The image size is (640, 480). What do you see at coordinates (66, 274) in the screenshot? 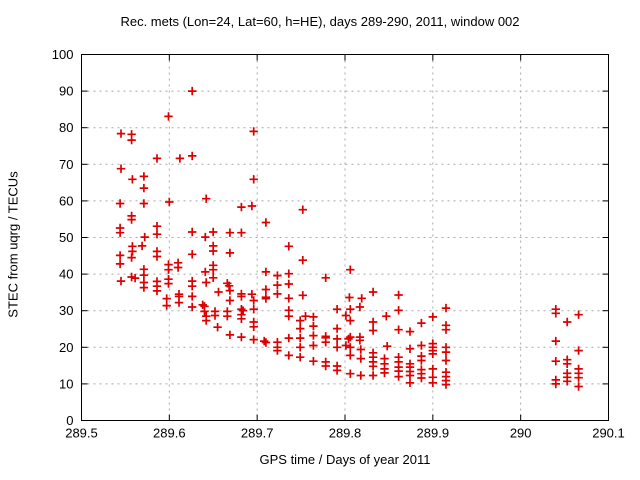
I see `y-tick-label: 40` at bounding box center [66, 274].